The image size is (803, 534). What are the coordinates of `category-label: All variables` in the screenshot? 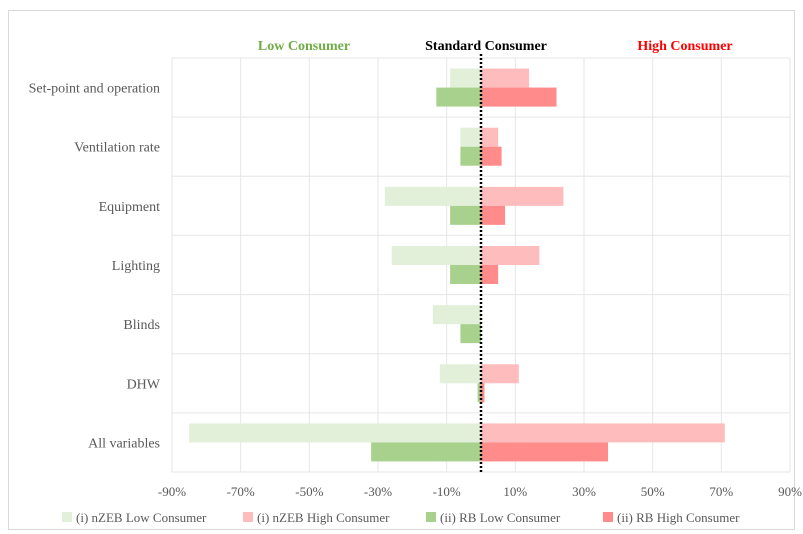 It's located at (124, 443).